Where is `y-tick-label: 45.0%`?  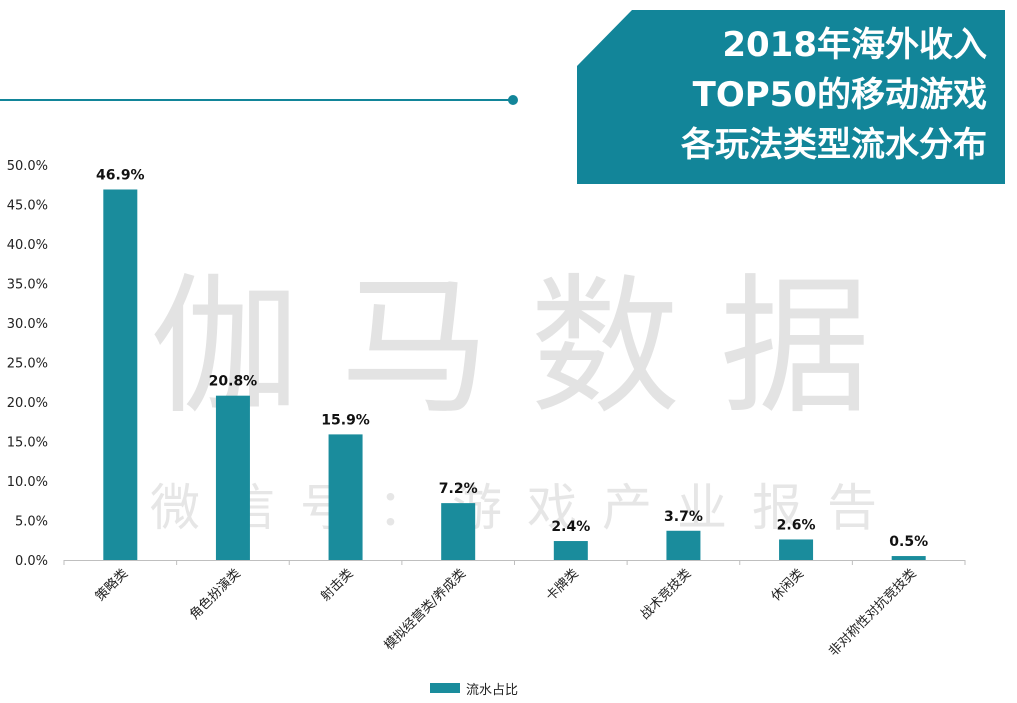 y-tick-label: 45.0% is located at coordinates (27, 206).